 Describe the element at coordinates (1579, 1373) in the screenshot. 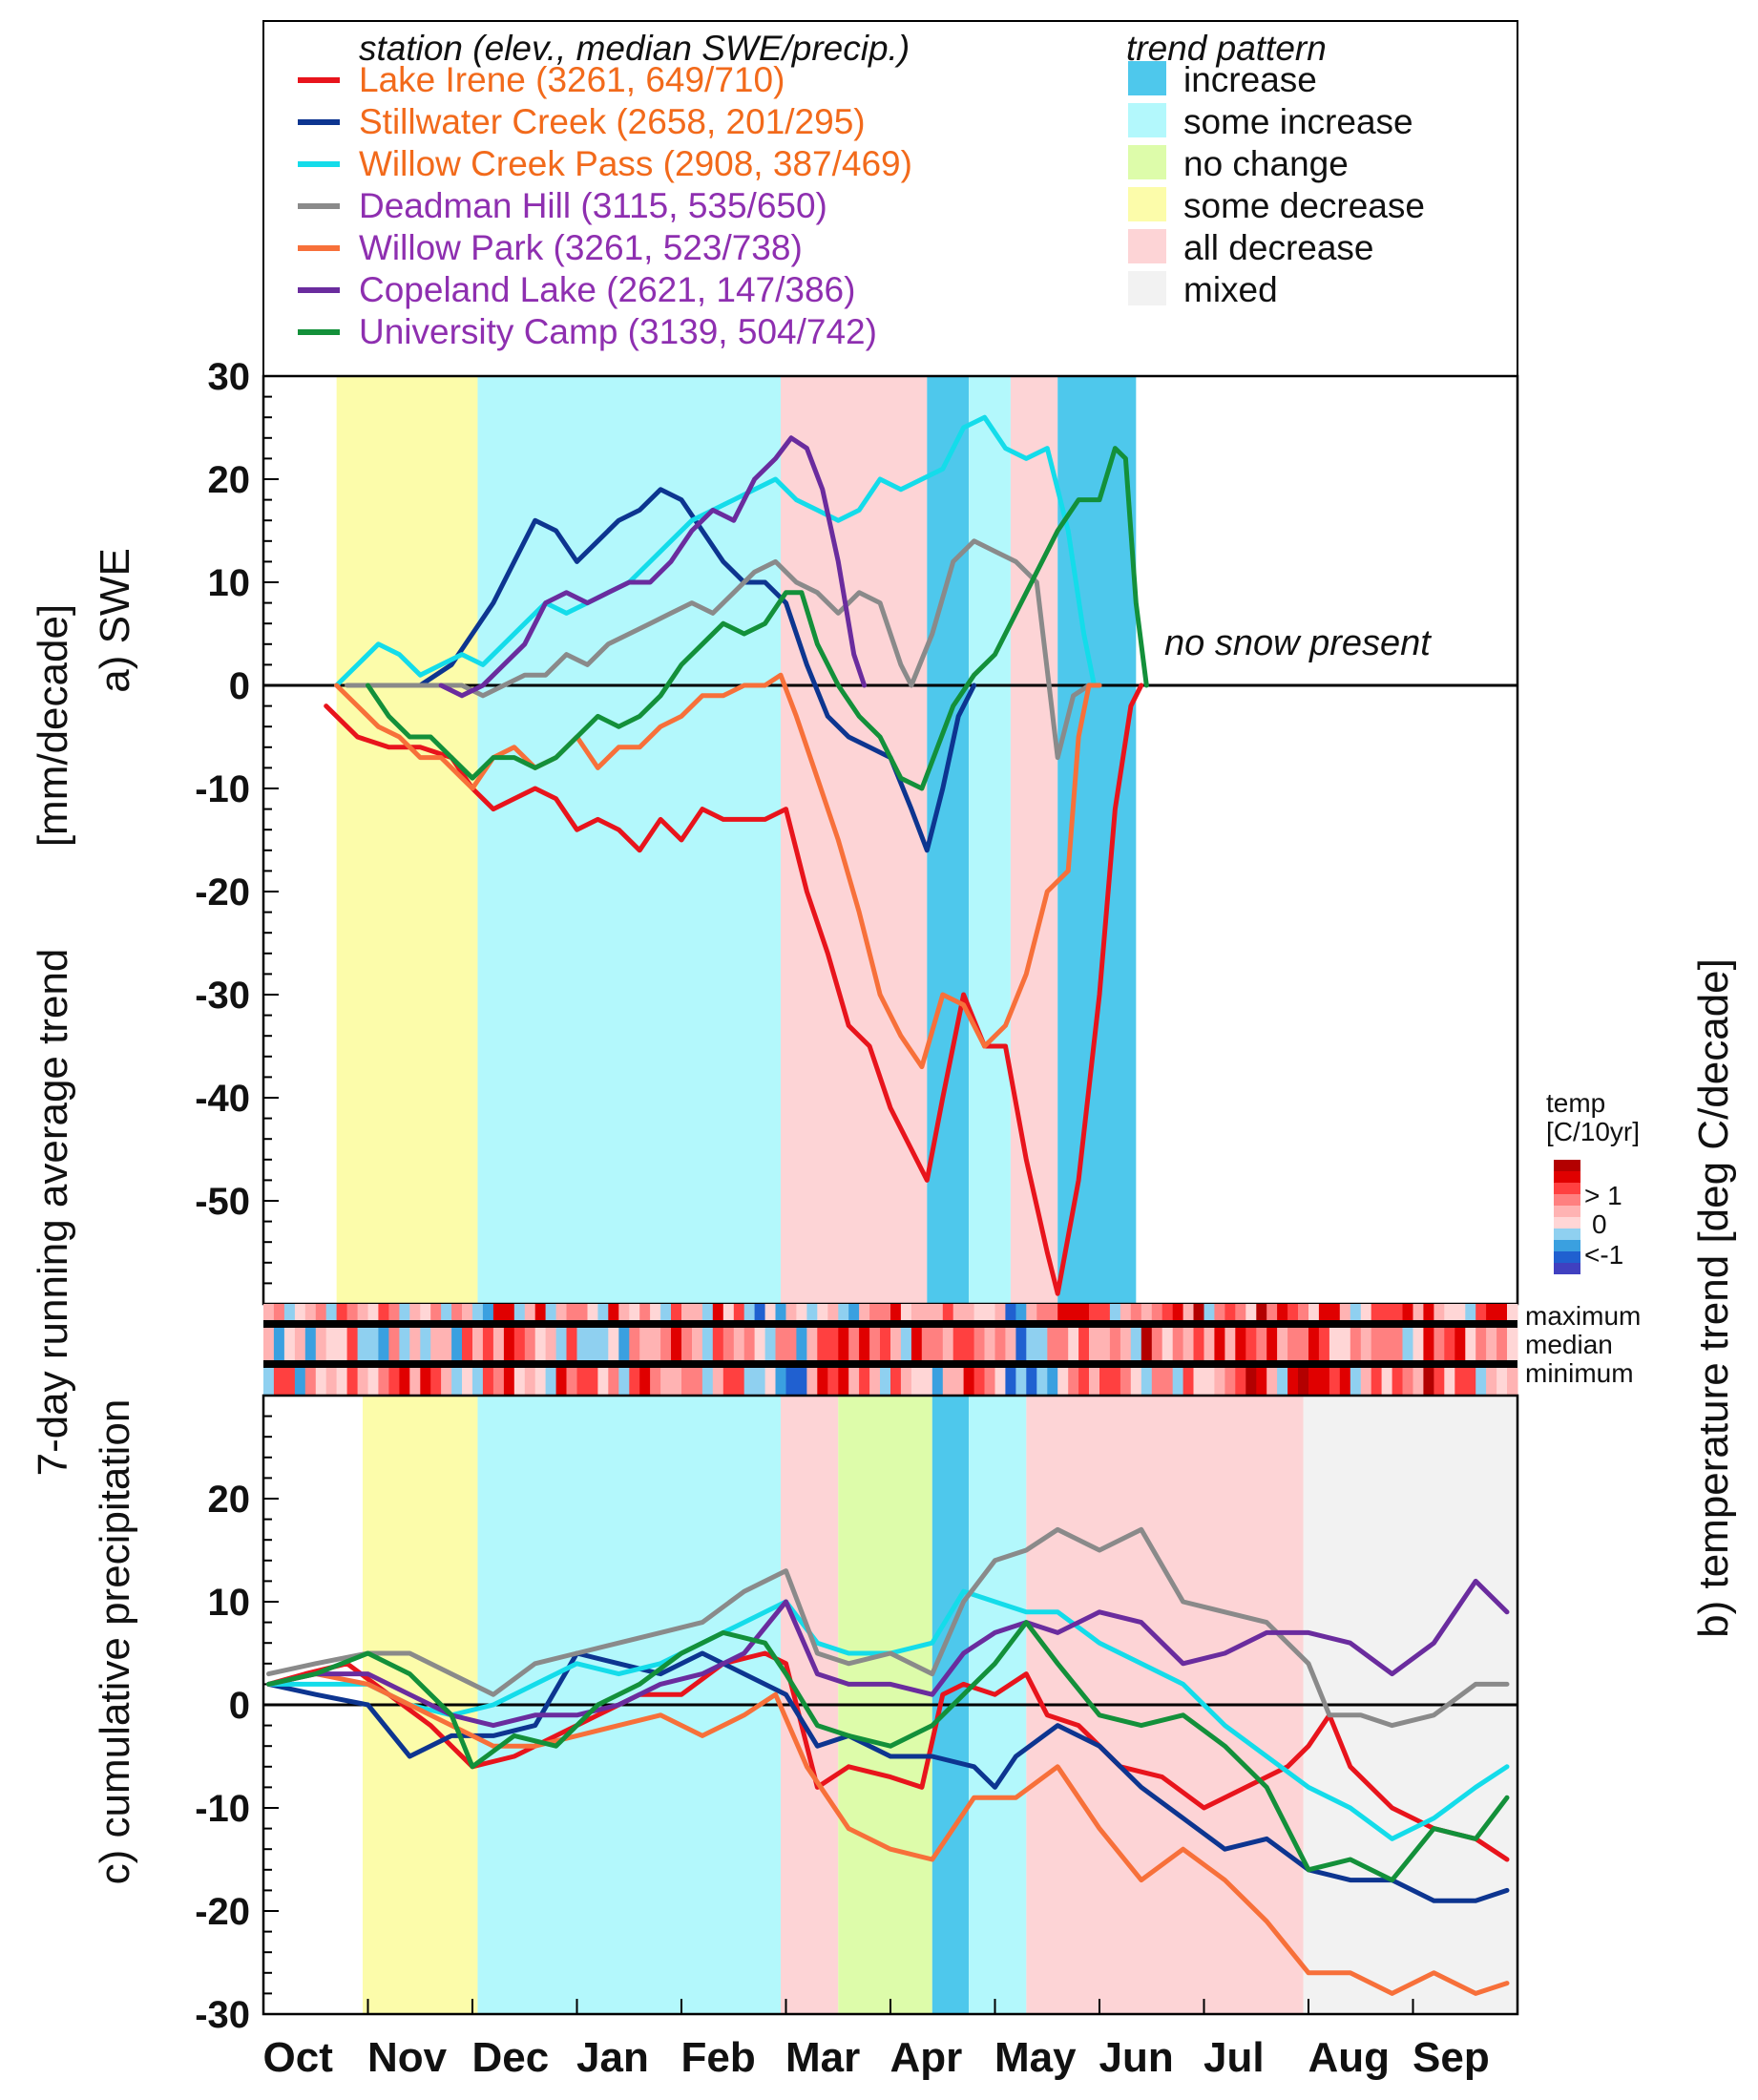

I see `heatmap-row-minimum: minimum` at that location.